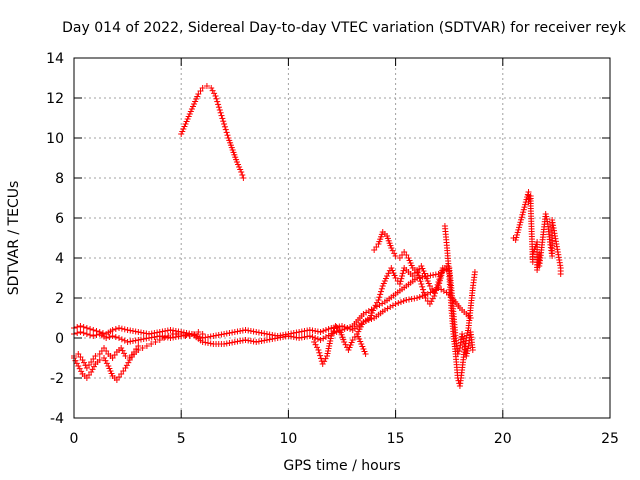 The image size is (640, 480). What do you see at coordinates (610, 439) in the screenshot?
I see `x-tick-label: 25` at bounding box center [610, 439].